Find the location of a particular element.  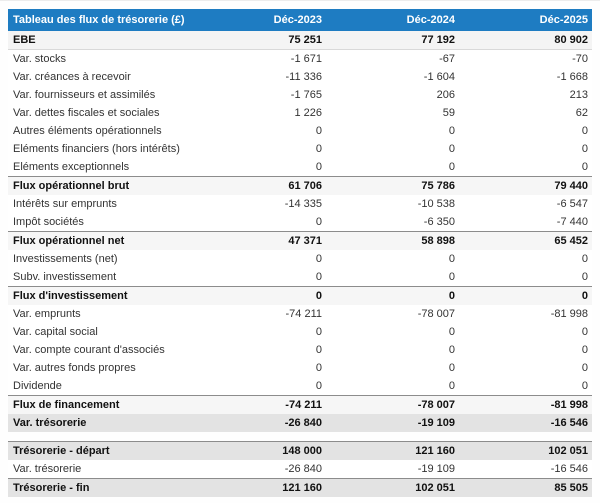

row-label: Subv. investissement is located at coordinates (100, 277).